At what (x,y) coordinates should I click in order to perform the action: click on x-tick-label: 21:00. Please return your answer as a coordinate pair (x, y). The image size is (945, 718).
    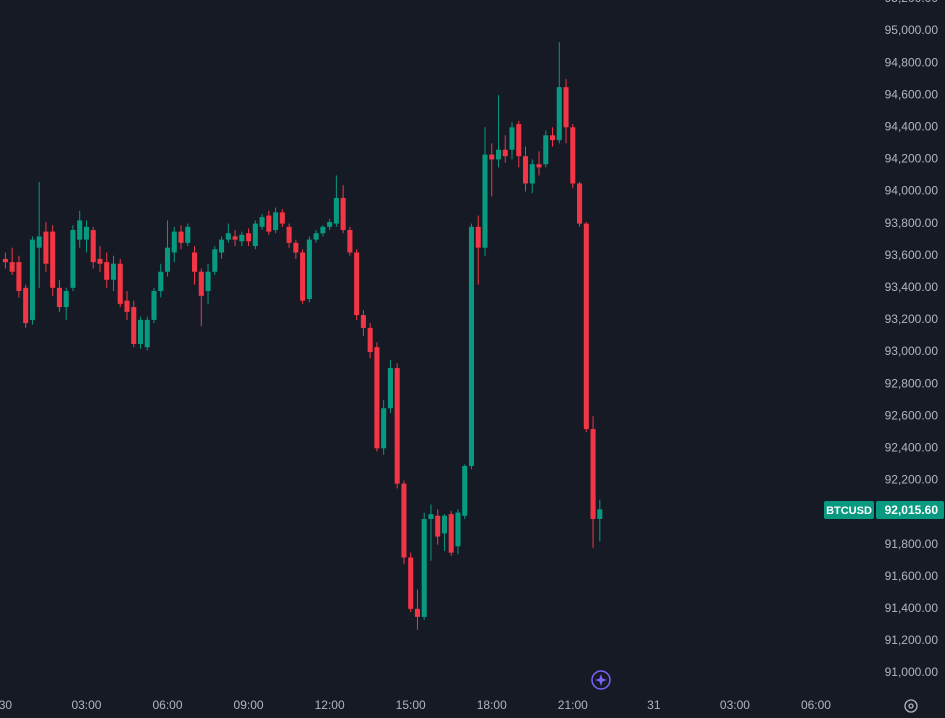
    Looking at the image, I should click on (573, 705).